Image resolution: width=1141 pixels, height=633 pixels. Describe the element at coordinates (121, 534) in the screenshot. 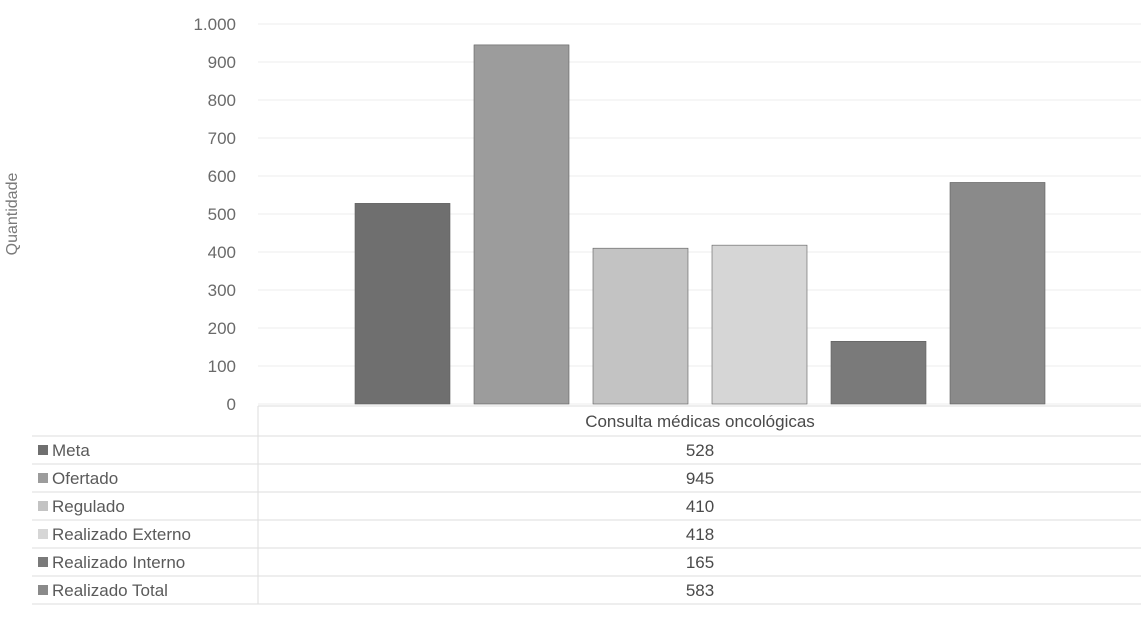

I see `series-label: Realizado Externo` at that location.